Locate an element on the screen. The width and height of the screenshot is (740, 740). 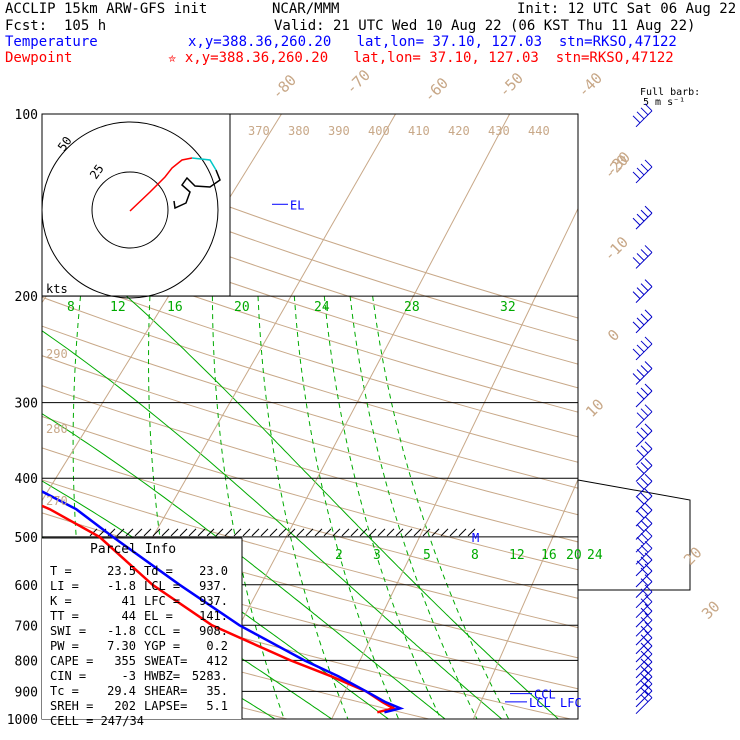
parcel-key-2: SWEAT= is located at coordinates (165, 661).